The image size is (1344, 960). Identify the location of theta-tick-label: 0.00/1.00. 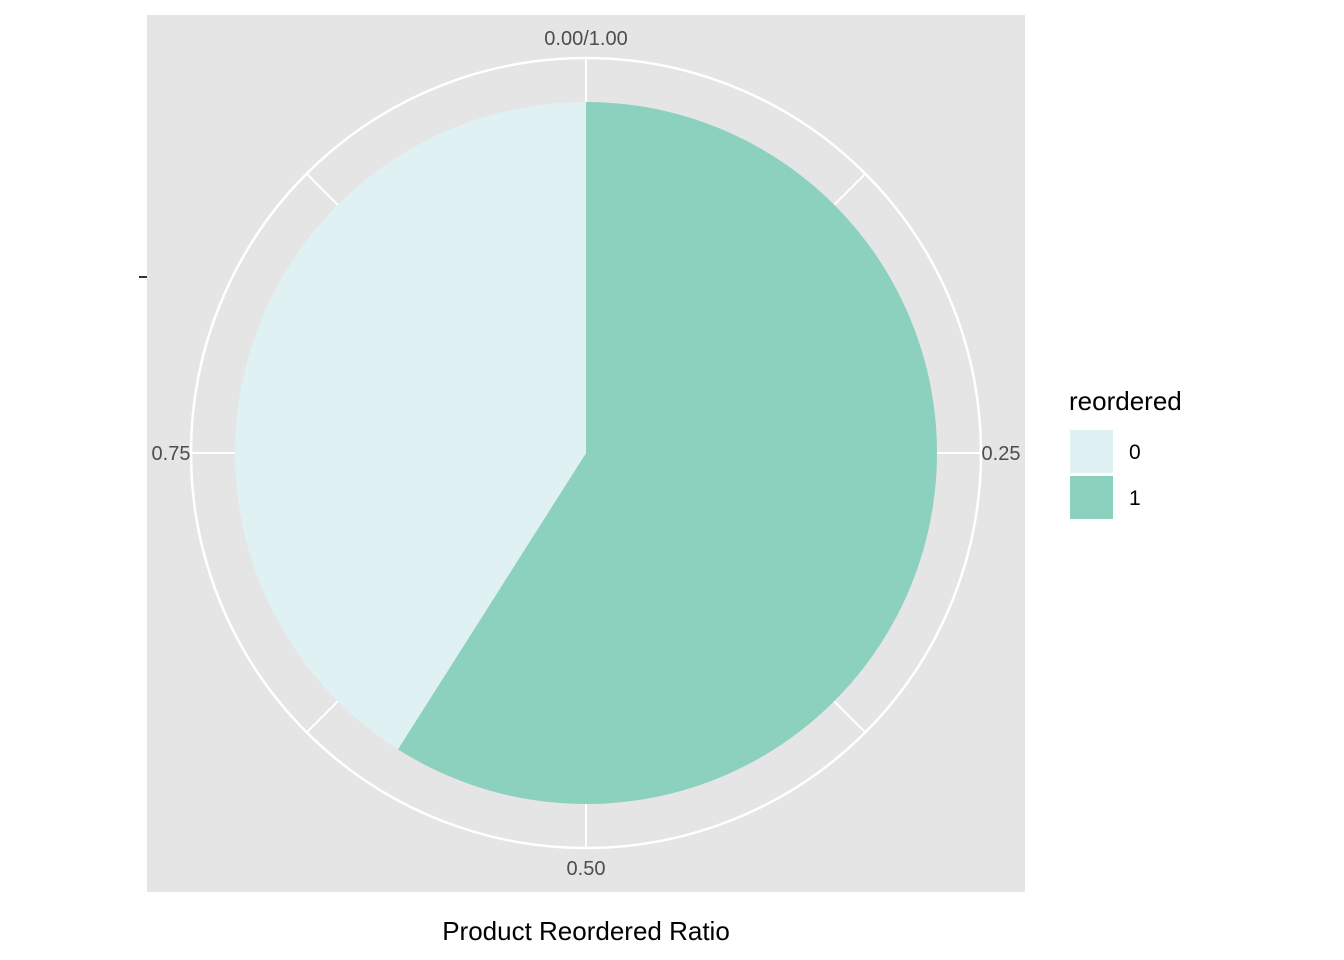
(585, 39).